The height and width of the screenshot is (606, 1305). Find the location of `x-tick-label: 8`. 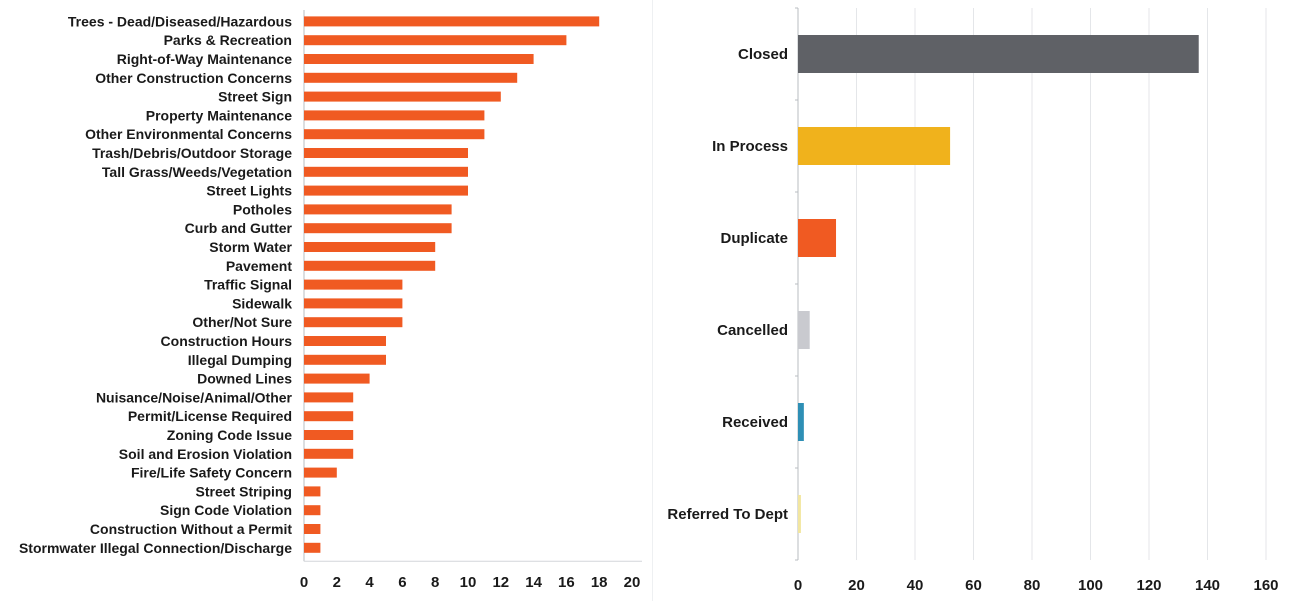

x-tick-label: 8 is located at coordinates (435, 582).